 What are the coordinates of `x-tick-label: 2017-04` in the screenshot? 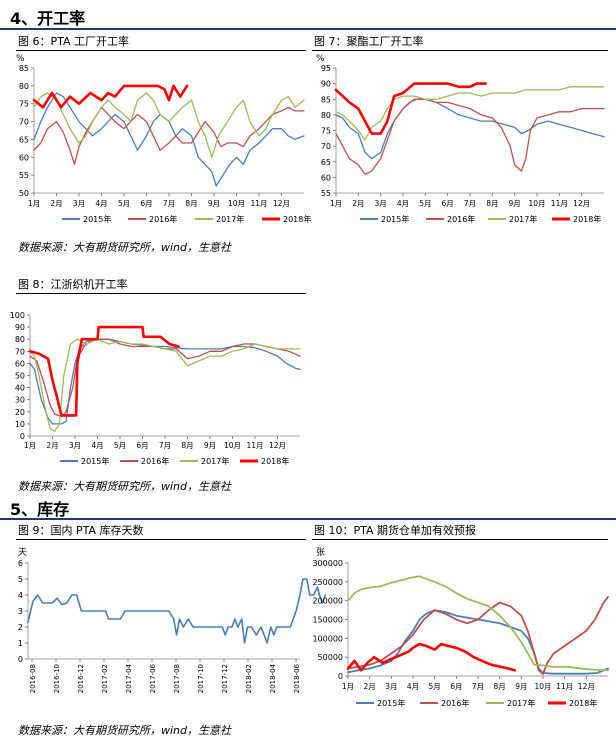 It's located at (129, 678).